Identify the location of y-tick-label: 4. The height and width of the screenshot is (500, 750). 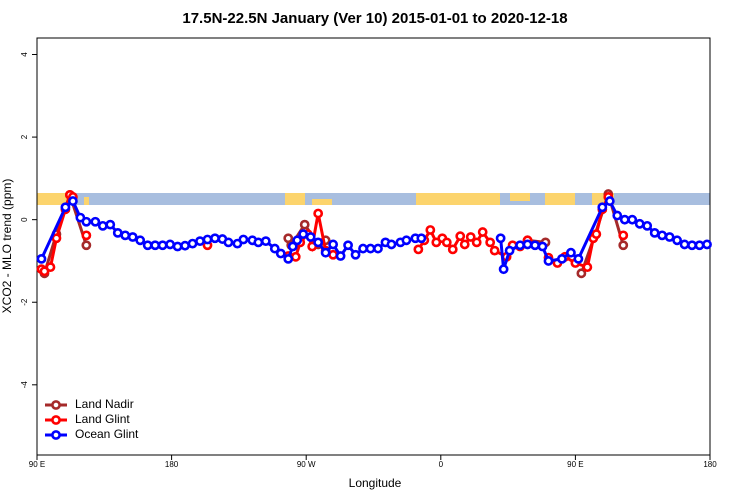
(24, 54).